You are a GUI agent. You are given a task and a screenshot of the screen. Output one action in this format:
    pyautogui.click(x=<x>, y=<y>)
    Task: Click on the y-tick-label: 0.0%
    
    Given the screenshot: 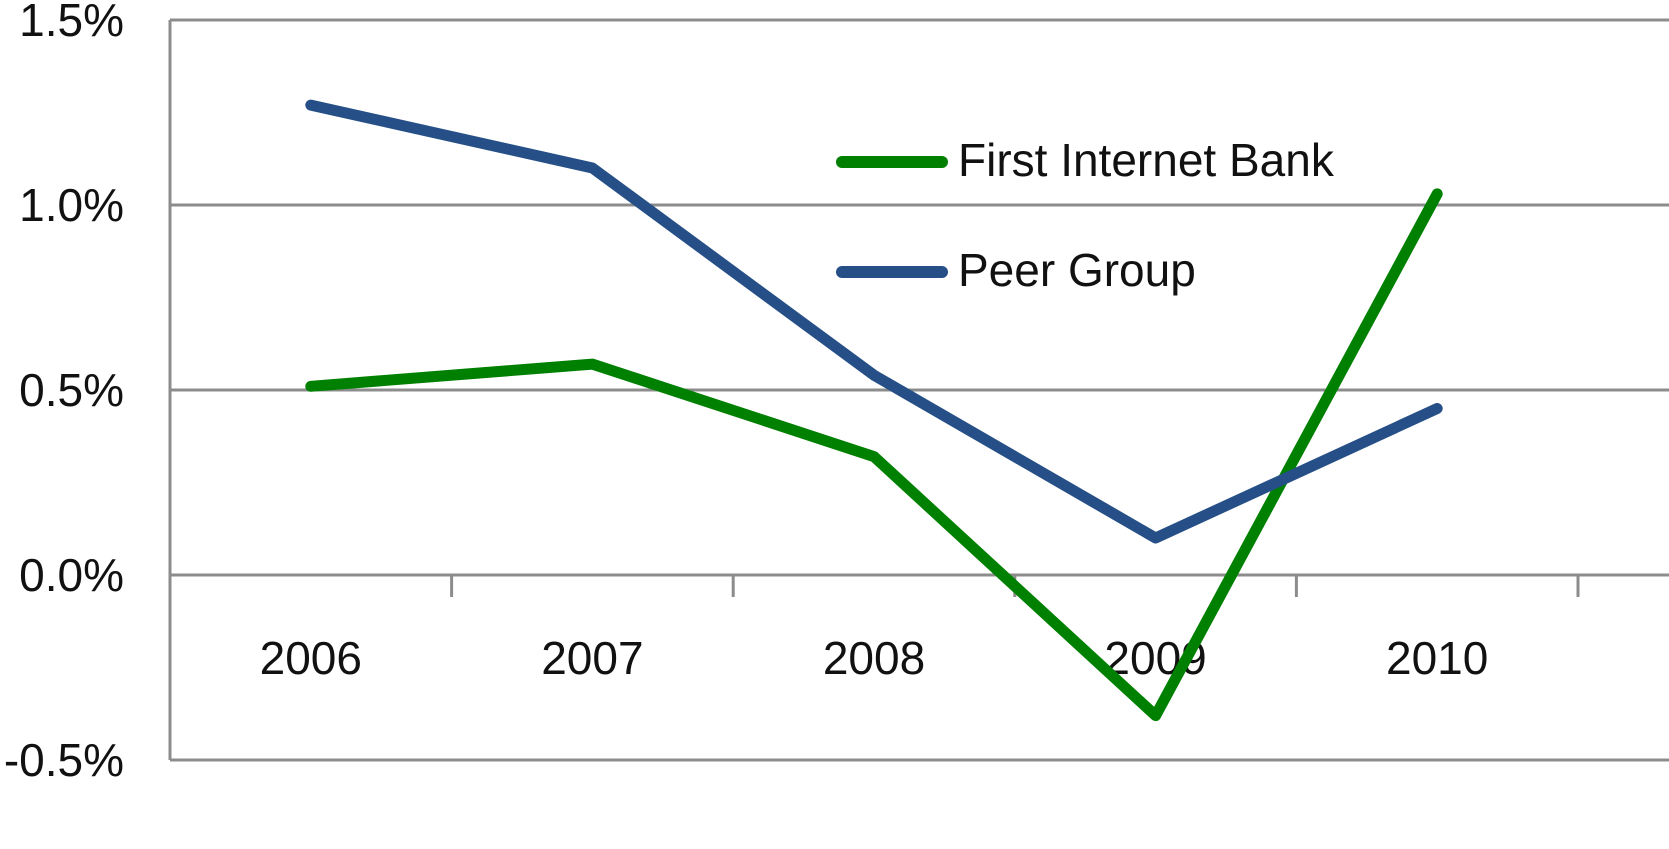 What is the action you would take?
    pyautogui.click(x=71, y=575)
    